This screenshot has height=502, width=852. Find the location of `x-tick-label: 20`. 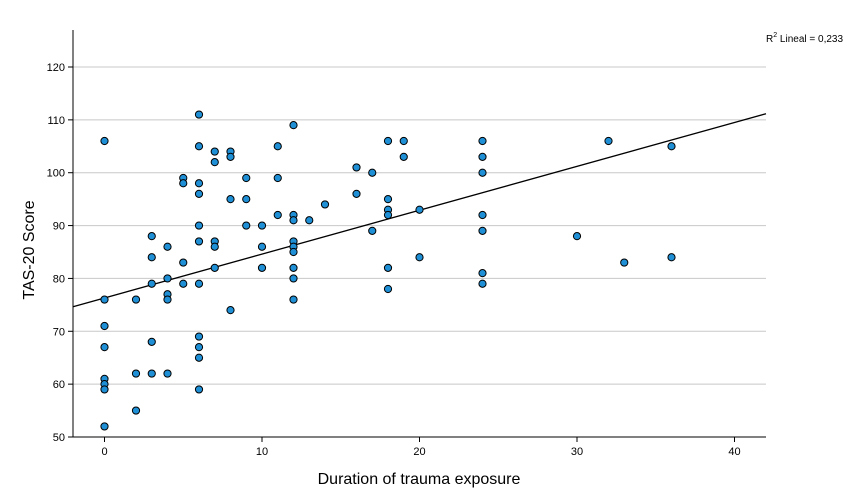

x-tick-label: 20 is located at coordinates (419, 452).